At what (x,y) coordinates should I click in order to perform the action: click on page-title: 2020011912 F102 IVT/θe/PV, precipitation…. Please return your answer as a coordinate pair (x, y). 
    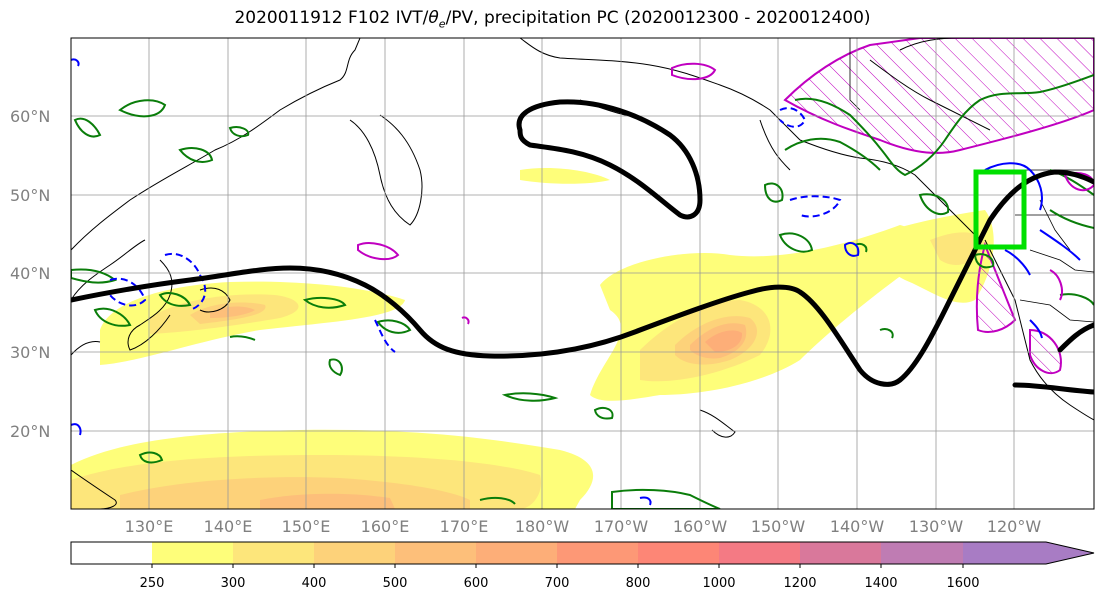
    Looking at the image, I should click on (552, 19).